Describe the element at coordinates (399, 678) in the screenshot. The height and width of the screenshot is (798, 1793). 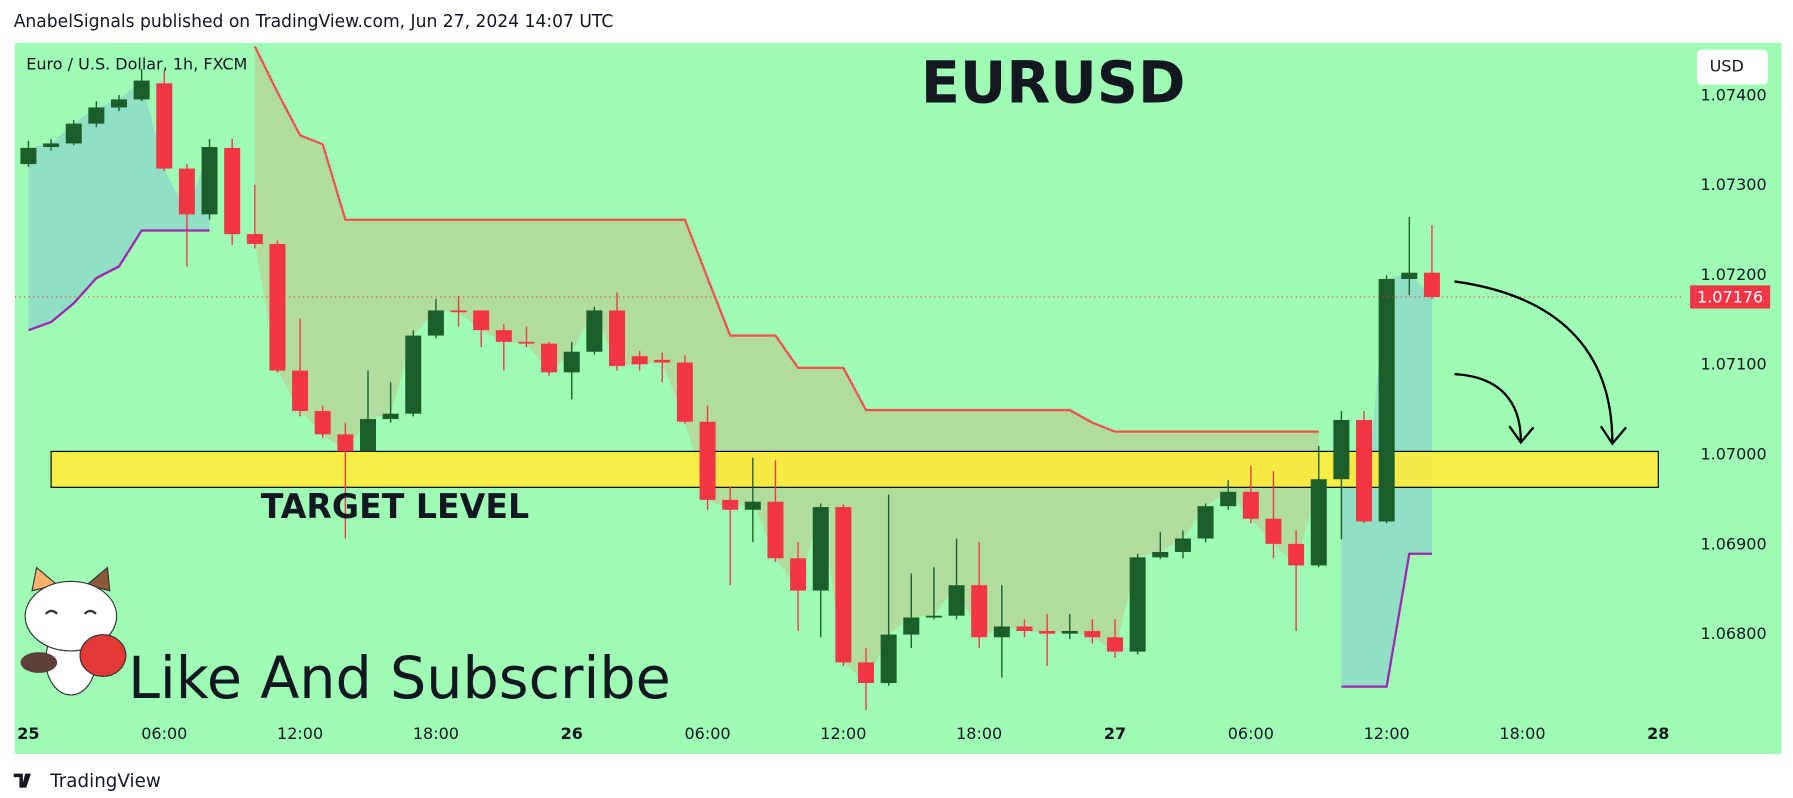
I see `annotation: Like And Subscribe` at that location.